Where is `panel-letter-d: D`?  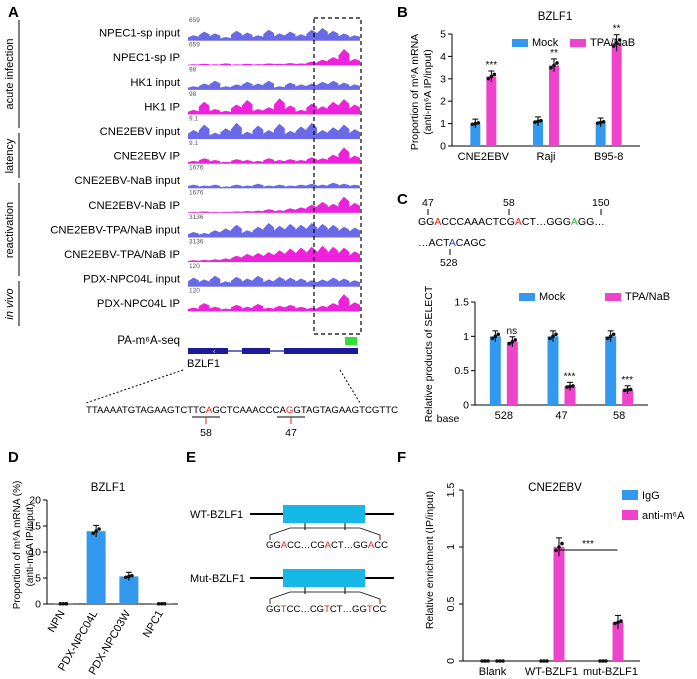
panel-letter-d: D is located at coordinates (13, 457).